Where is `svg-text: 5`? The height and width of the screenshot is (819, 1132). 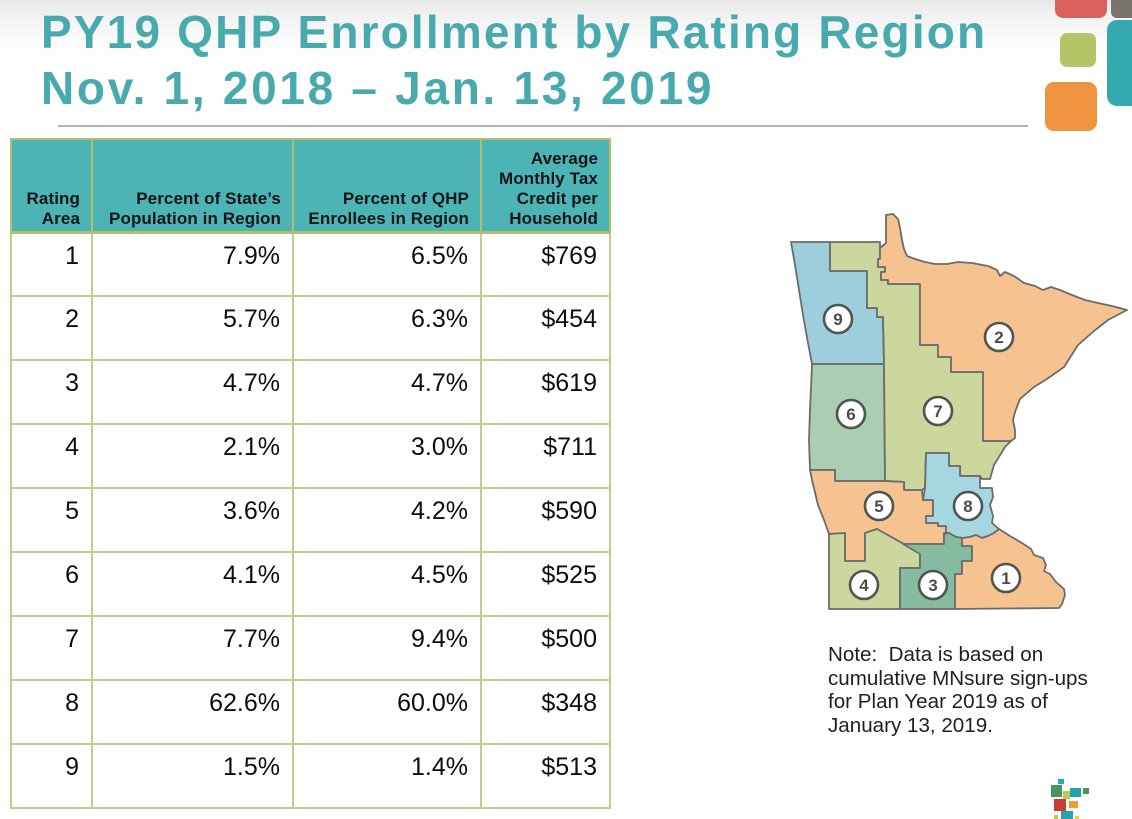 svg-text: 5 is located at coordinates (878, 506).